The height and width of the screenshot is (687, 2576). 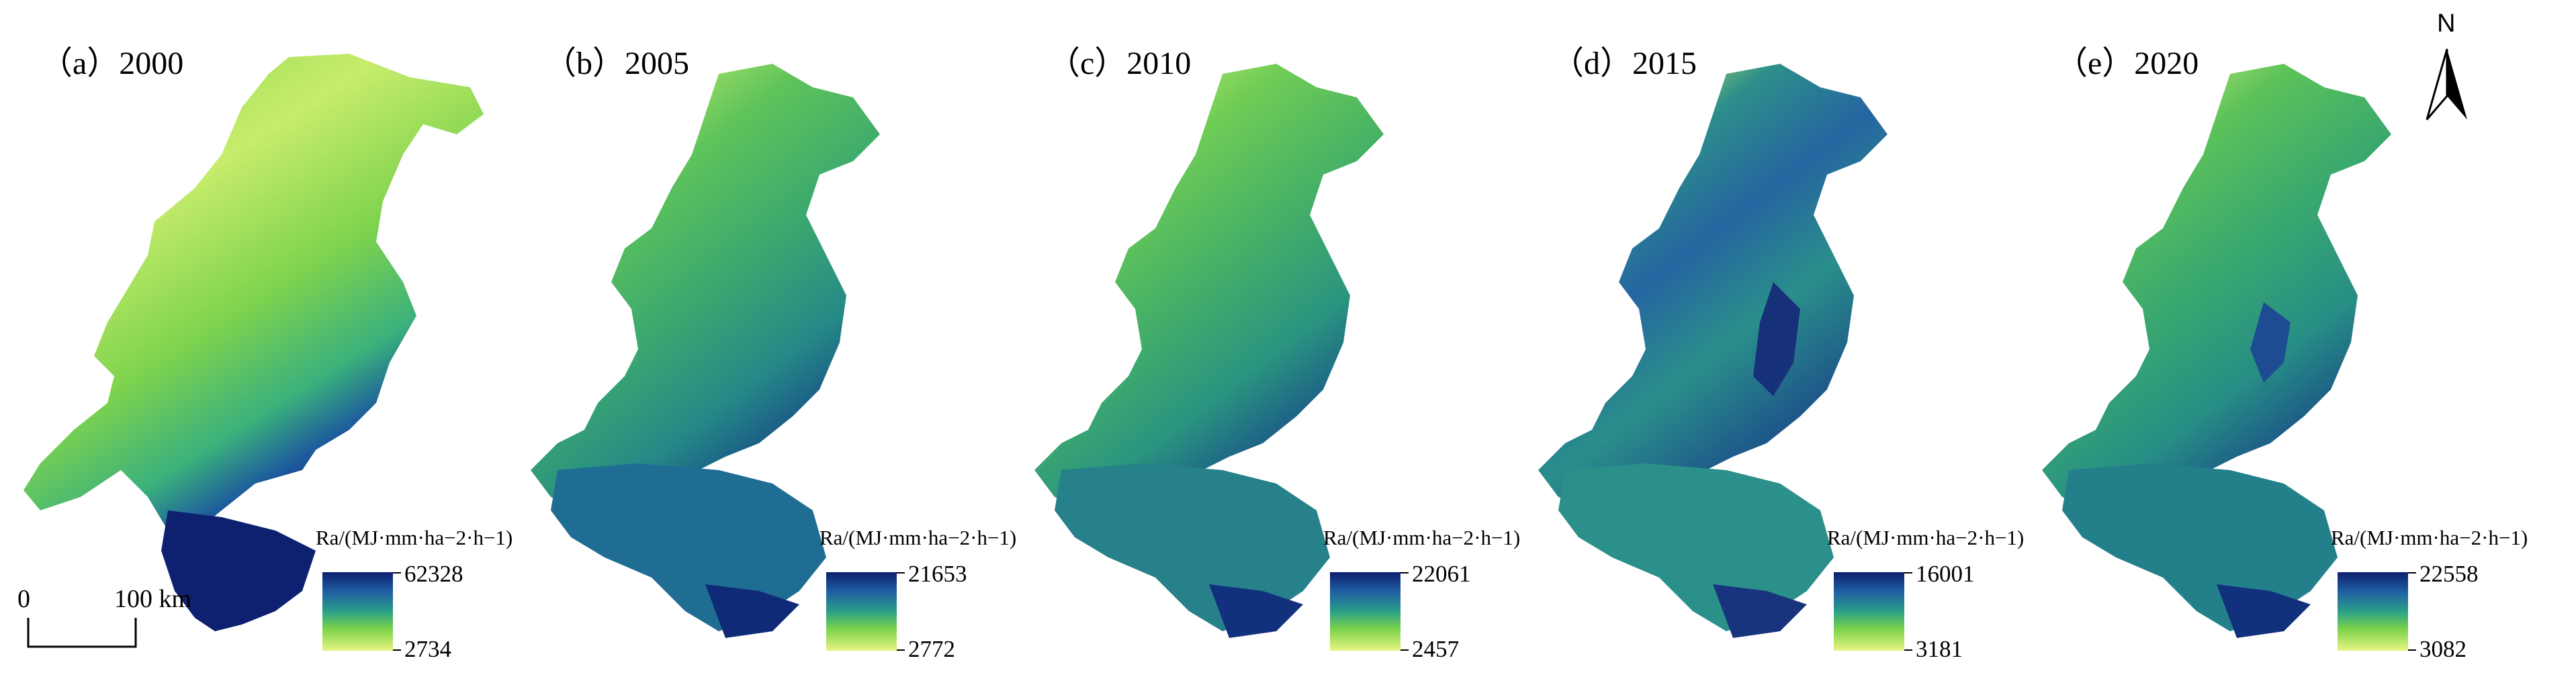 What do you see at coordinates (1209, 351) in the screenshot?
I see `region-map-2010` at bounding box center [1209, 351].